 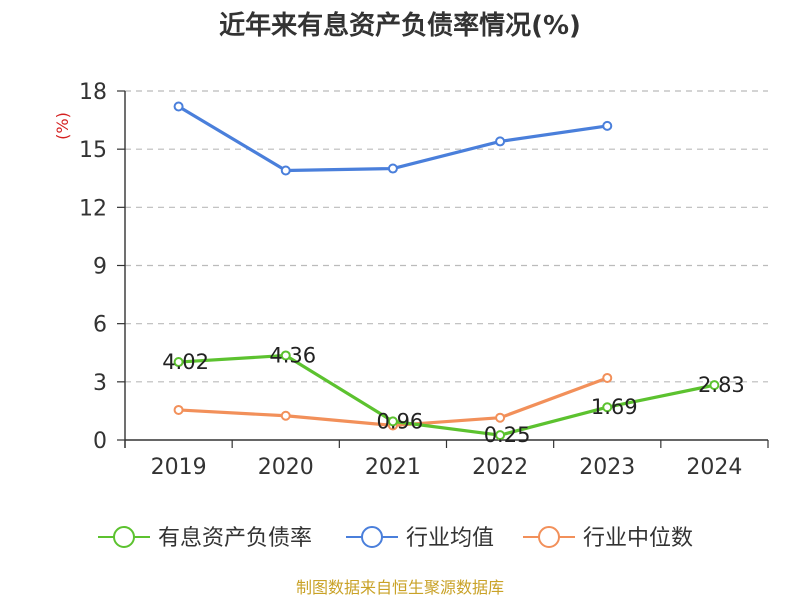 I want to click on y-tick-label: 15, so click(x=93, y=150).